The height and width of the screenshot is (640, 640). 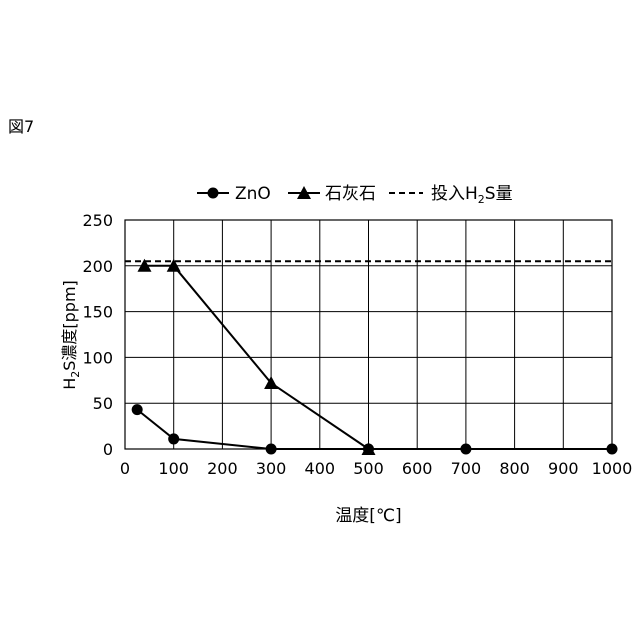 What do you see at coordinates (213, 193) in the screenshot?
I see `legend-marker-circle` at bounding box center [213, 193].